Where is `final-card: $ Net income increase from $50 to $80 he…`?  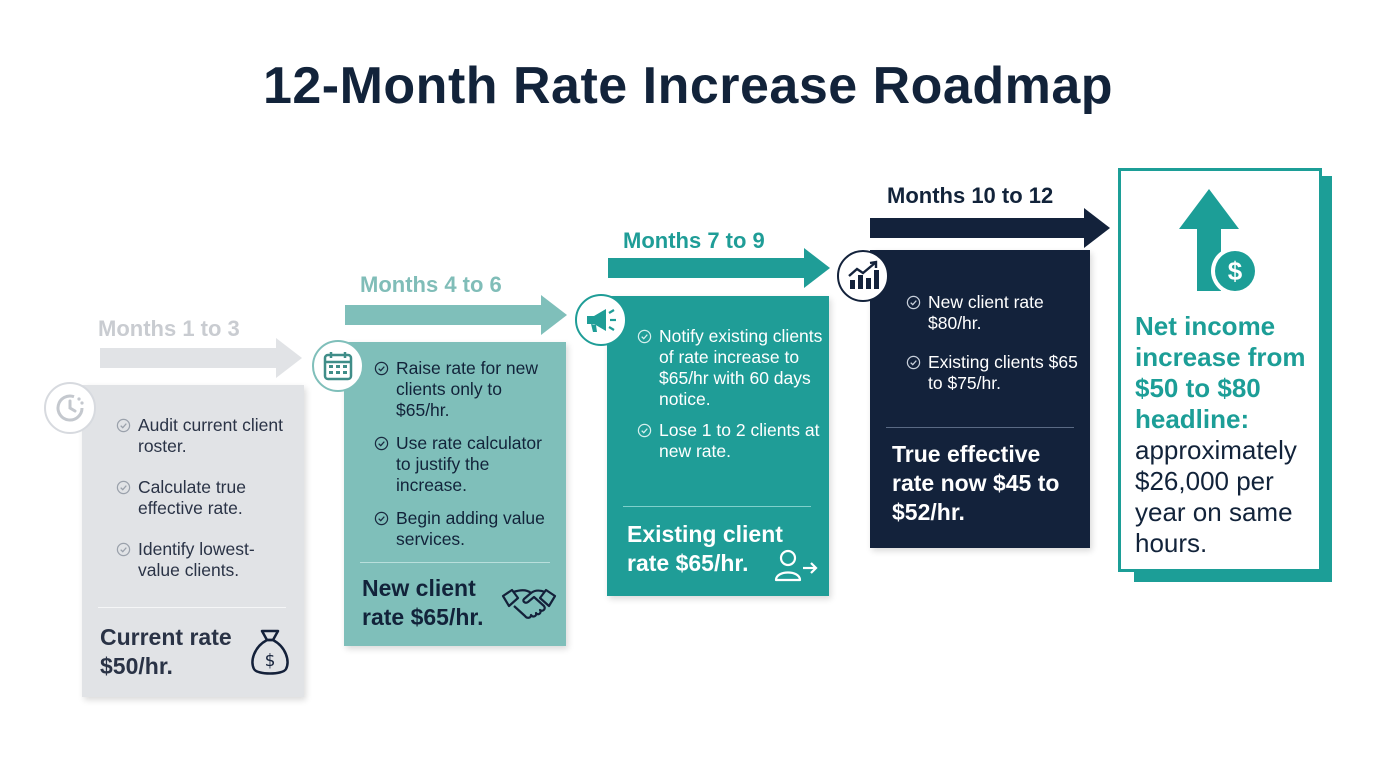
final-card: $ Net income increase from $50 to $80 he… is located at coordinates (1220, 370).